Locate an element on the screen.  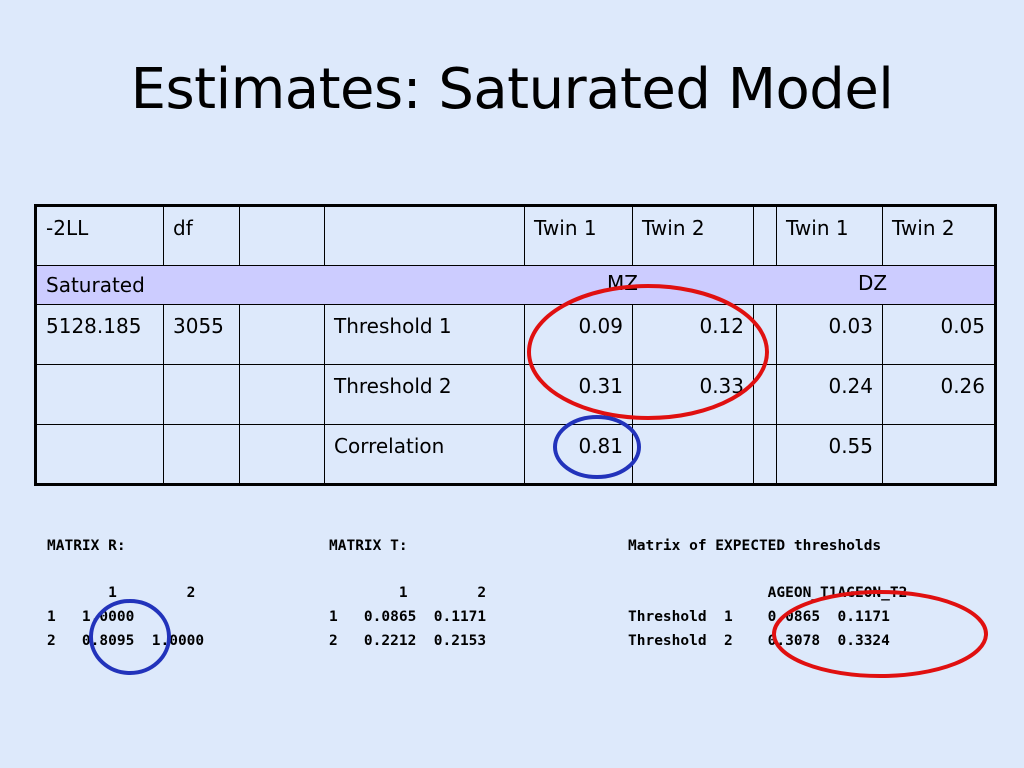
table-cell: 0.26 is located at coordinates (939, 394).